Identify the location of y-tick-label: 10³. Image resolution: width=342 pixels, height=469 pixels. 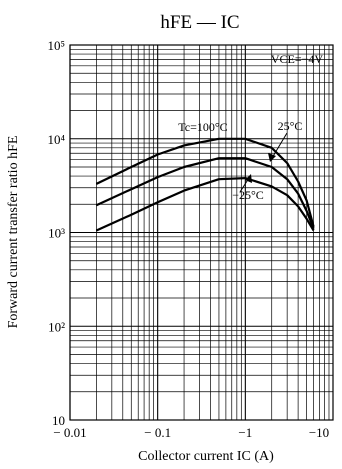
(56, 233).